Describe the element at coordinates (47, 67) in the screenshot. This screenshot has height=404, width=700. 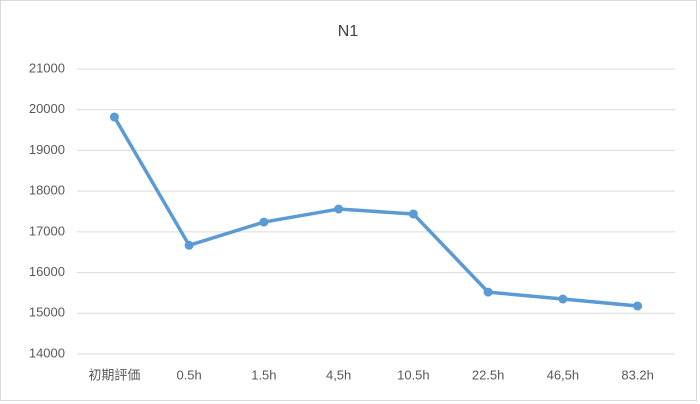
I see `y-tick-label: 21000` at that location.